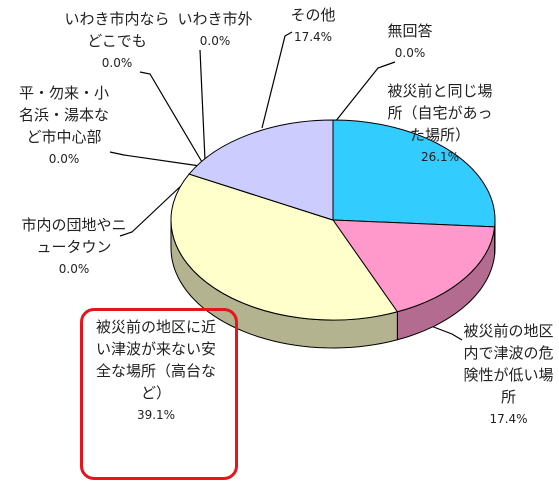 The height and width of the screenshot is (483, 559). I want to click on slice-label: 被災前と同じ場所（自宅があった場所） 26.1%, so click(440, 124).